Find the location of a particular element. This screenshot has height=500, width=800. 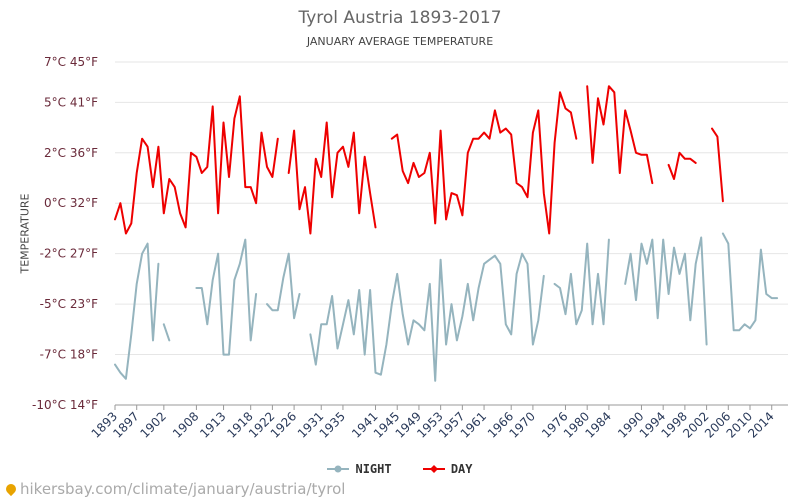

x-tick-label: 1970 is located at coordinates (522, 424).